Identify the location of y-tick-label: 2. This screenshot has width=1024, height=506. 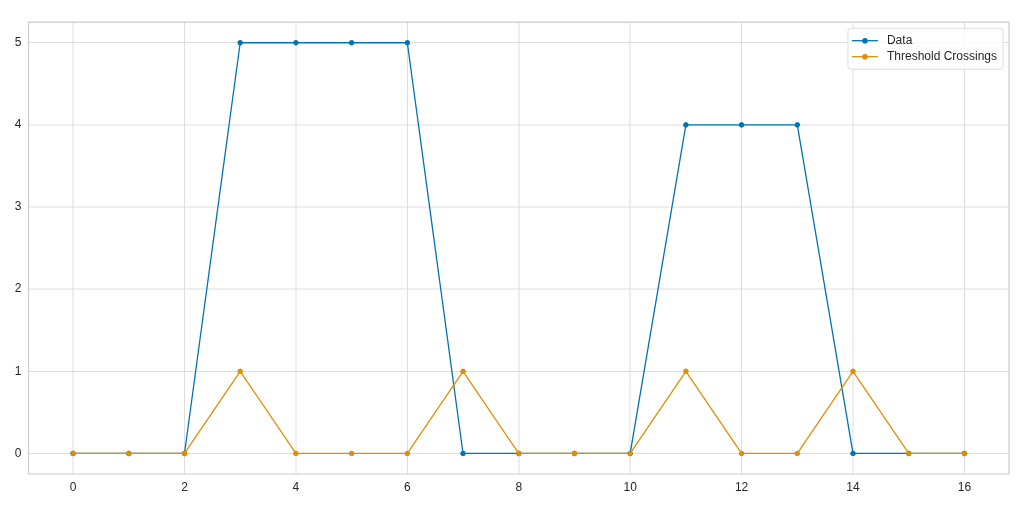
(18, 288).